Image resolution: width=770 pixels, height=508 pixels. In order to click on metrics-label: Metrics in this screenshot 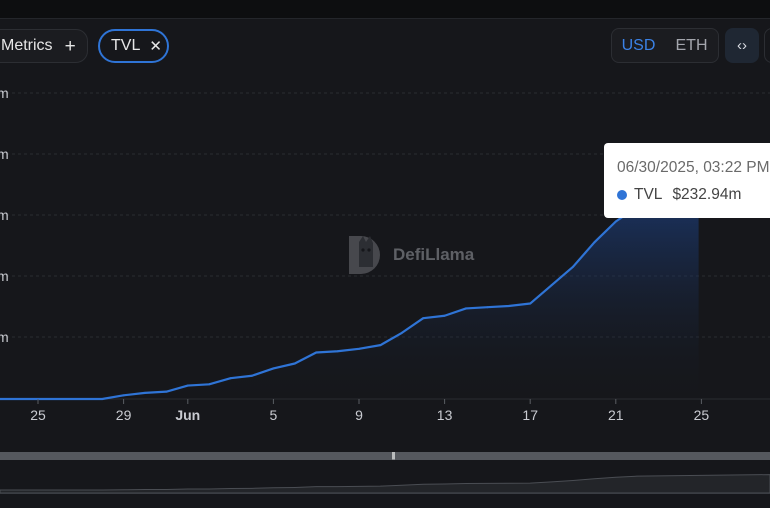, I will do `click(27, 45)`.